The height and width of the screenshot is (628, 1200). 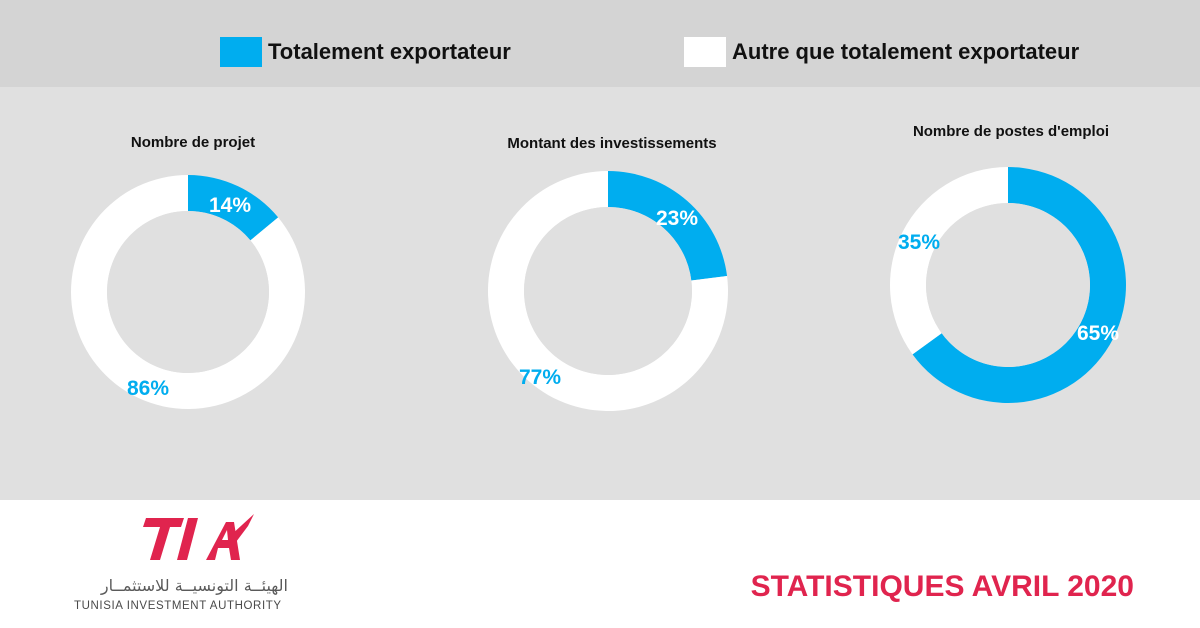 What do you see at coordinates (540, 377) in the screenshot?
I see `data-label: 77%` at bounding box center [540, 377].